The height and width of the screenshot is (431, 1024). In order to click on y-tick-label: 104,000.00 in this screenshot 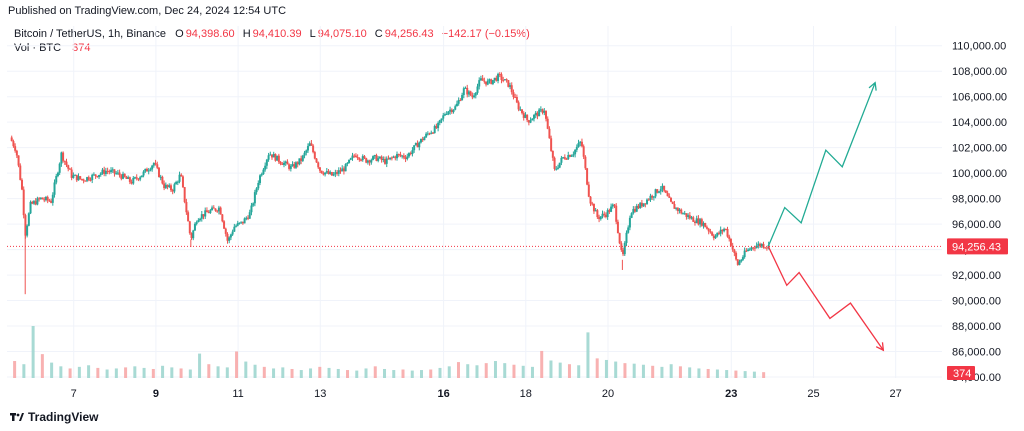, I will do `click(979, 123)`.